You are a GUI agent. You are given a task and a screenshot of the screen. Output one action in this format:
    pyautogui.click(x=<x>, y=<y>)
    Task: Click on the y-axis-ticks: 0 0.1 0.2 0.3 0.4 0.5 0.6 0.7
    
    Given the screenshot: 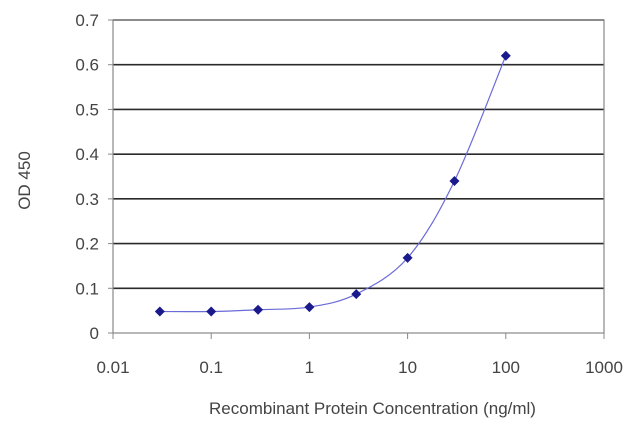 What is the action you would take?
    pyautogui.click(x=94, y=177)
    